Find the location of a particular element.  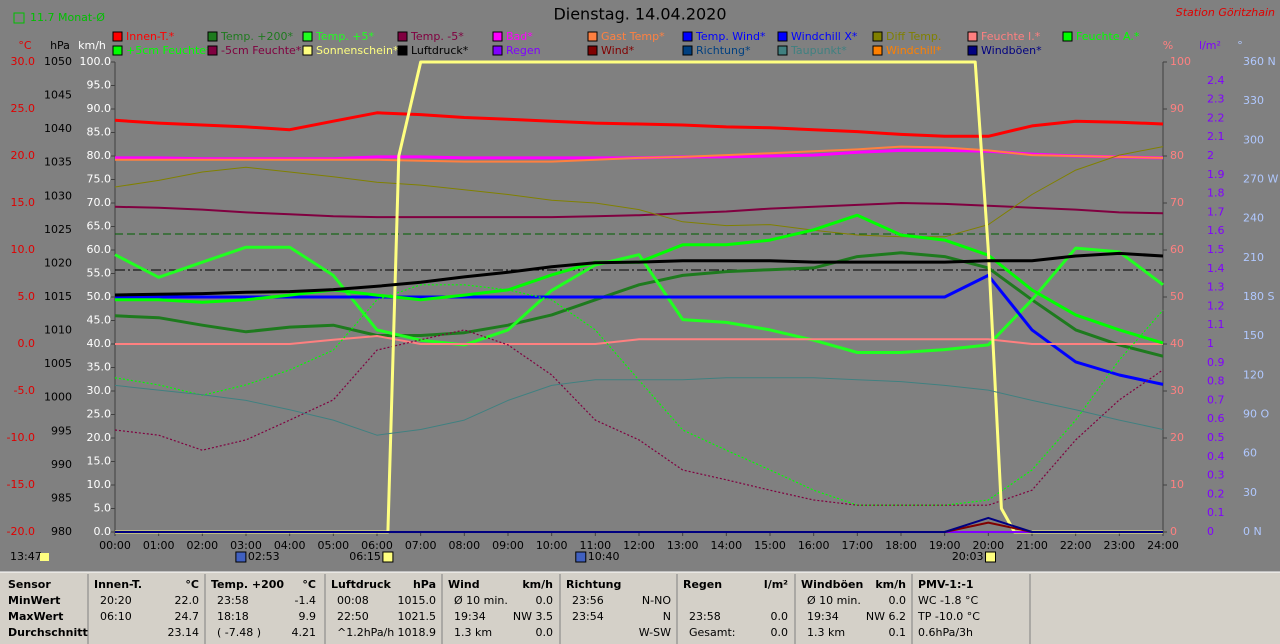

legend-label: Taupunkt* is located at coordinates (818, 50).